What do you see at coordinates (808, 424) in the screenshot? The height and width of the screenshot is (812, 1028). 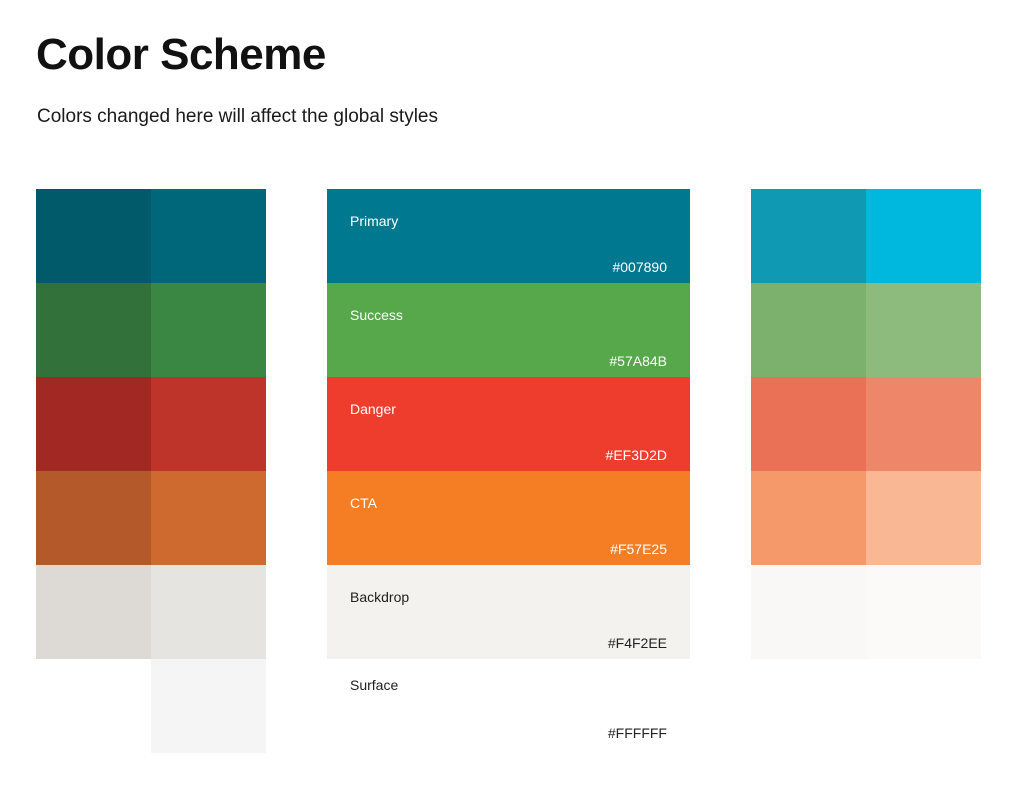 I see `tint-swatch-danger-medium` at bounding box center [808, 424].